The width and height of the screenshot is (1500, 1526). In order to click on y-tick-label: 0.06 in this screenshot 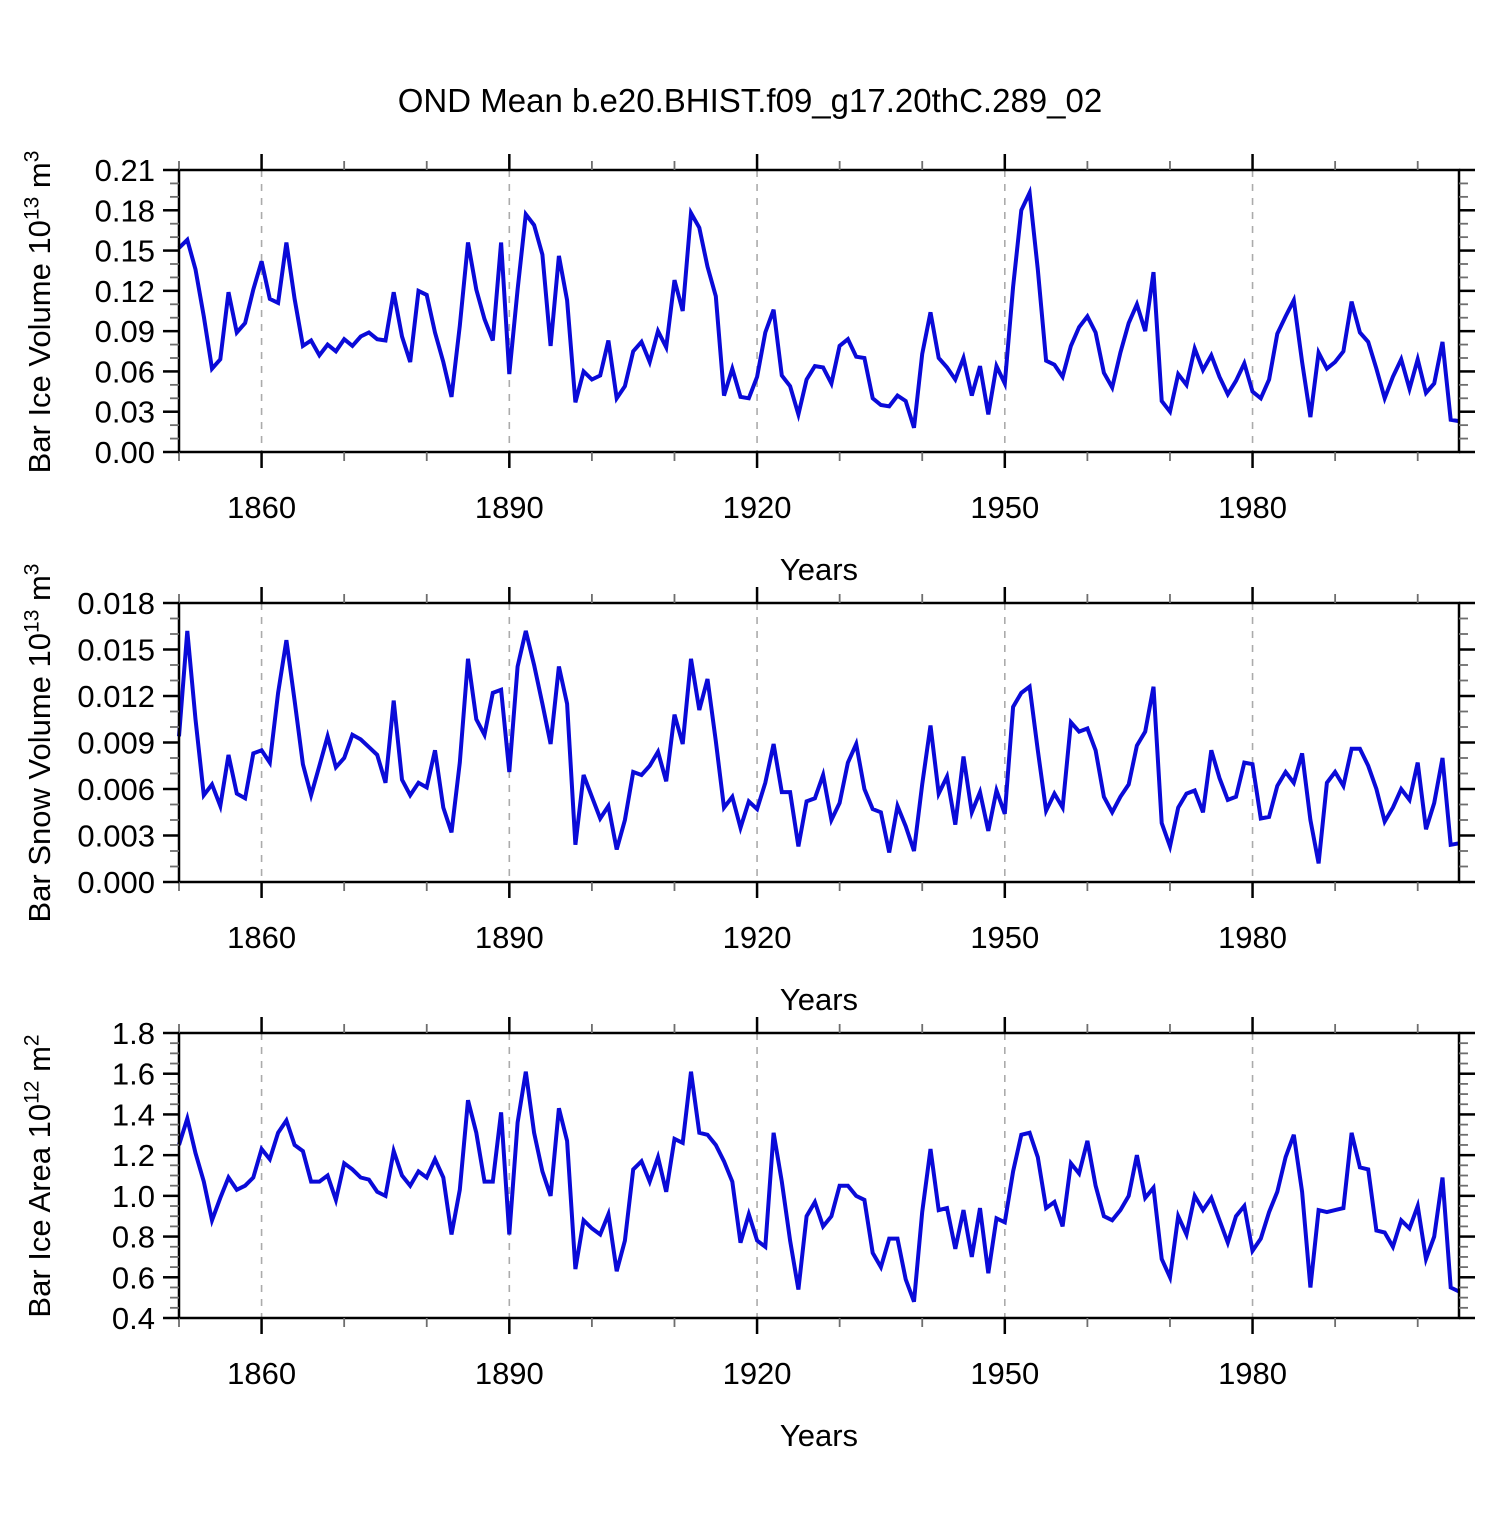, I will do `click(125, 371)`.